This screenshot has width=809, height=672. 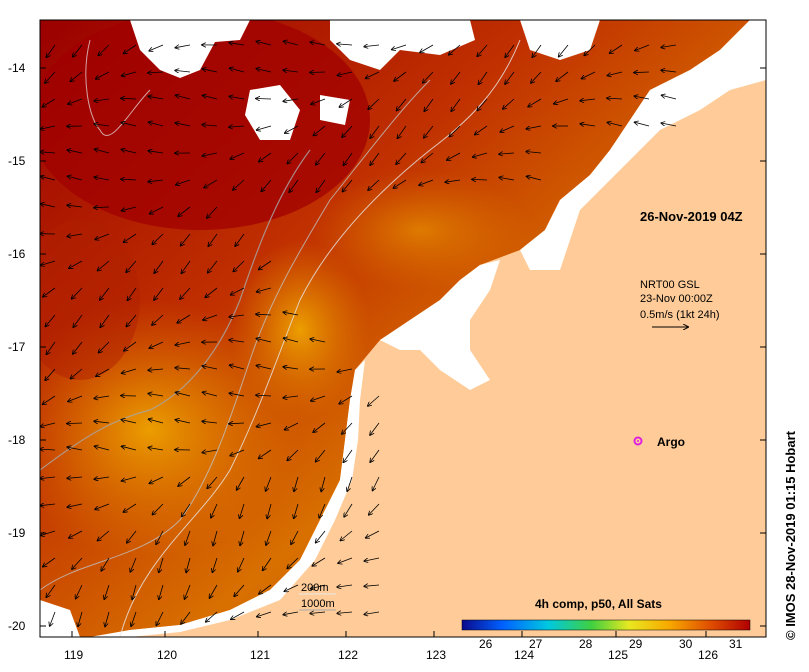 What do you see at coordinates (536, 644) in the screenshot?
I see `colorbar-tick: 27` at bounding box center [536, 644].